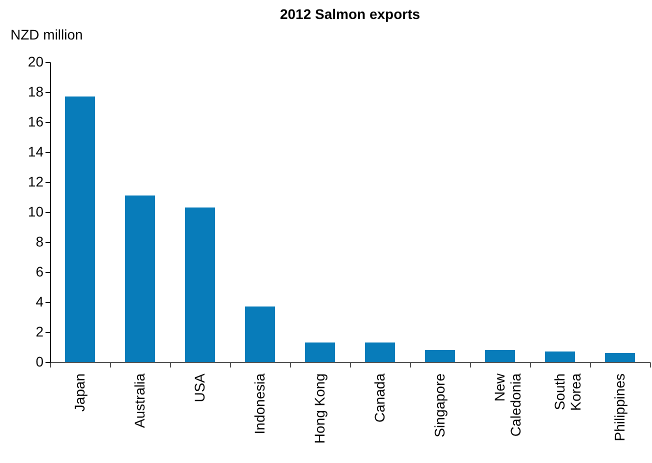 Image resolution: width=652 pixels, height=463 pixels. What do you see at coordinates (350, 14) in the screenshot?
I see `chart-title: 2012 Salmon exports` at bounding box center [350, 14].